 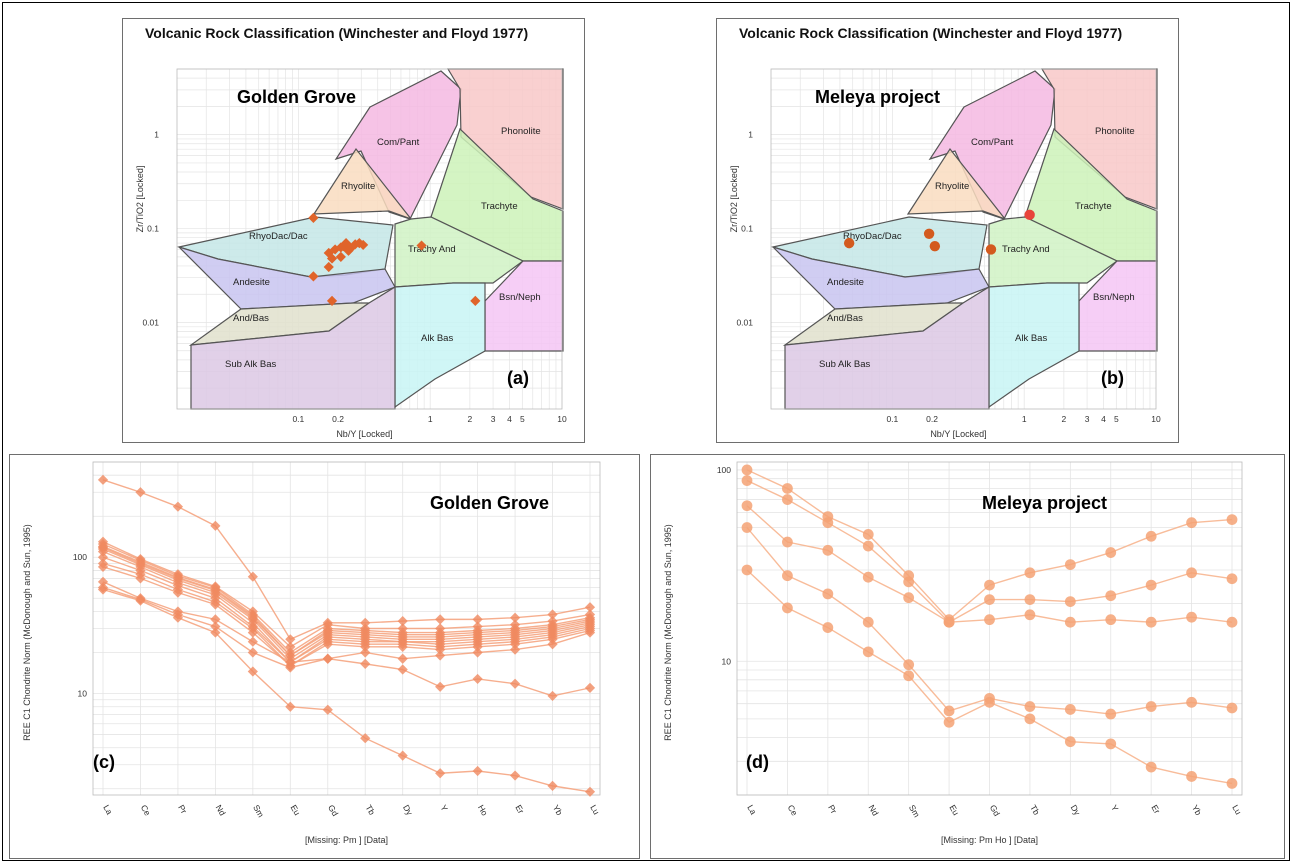 I want to click on x-tick-label: 4, so click(x=1103, y=419).